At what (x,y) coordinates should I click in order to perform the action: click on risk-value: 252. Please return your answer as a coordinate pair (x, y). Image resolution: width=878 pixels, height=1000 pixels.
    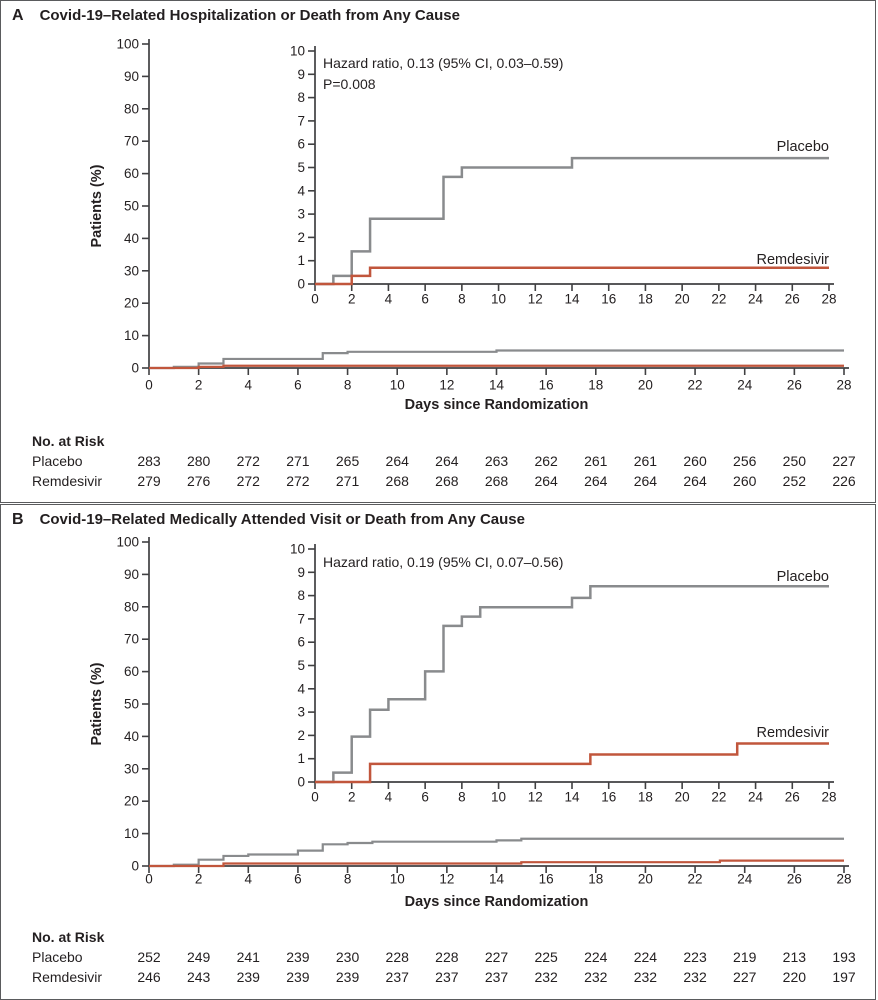
    Looking at the image, I should click on (149, 957).